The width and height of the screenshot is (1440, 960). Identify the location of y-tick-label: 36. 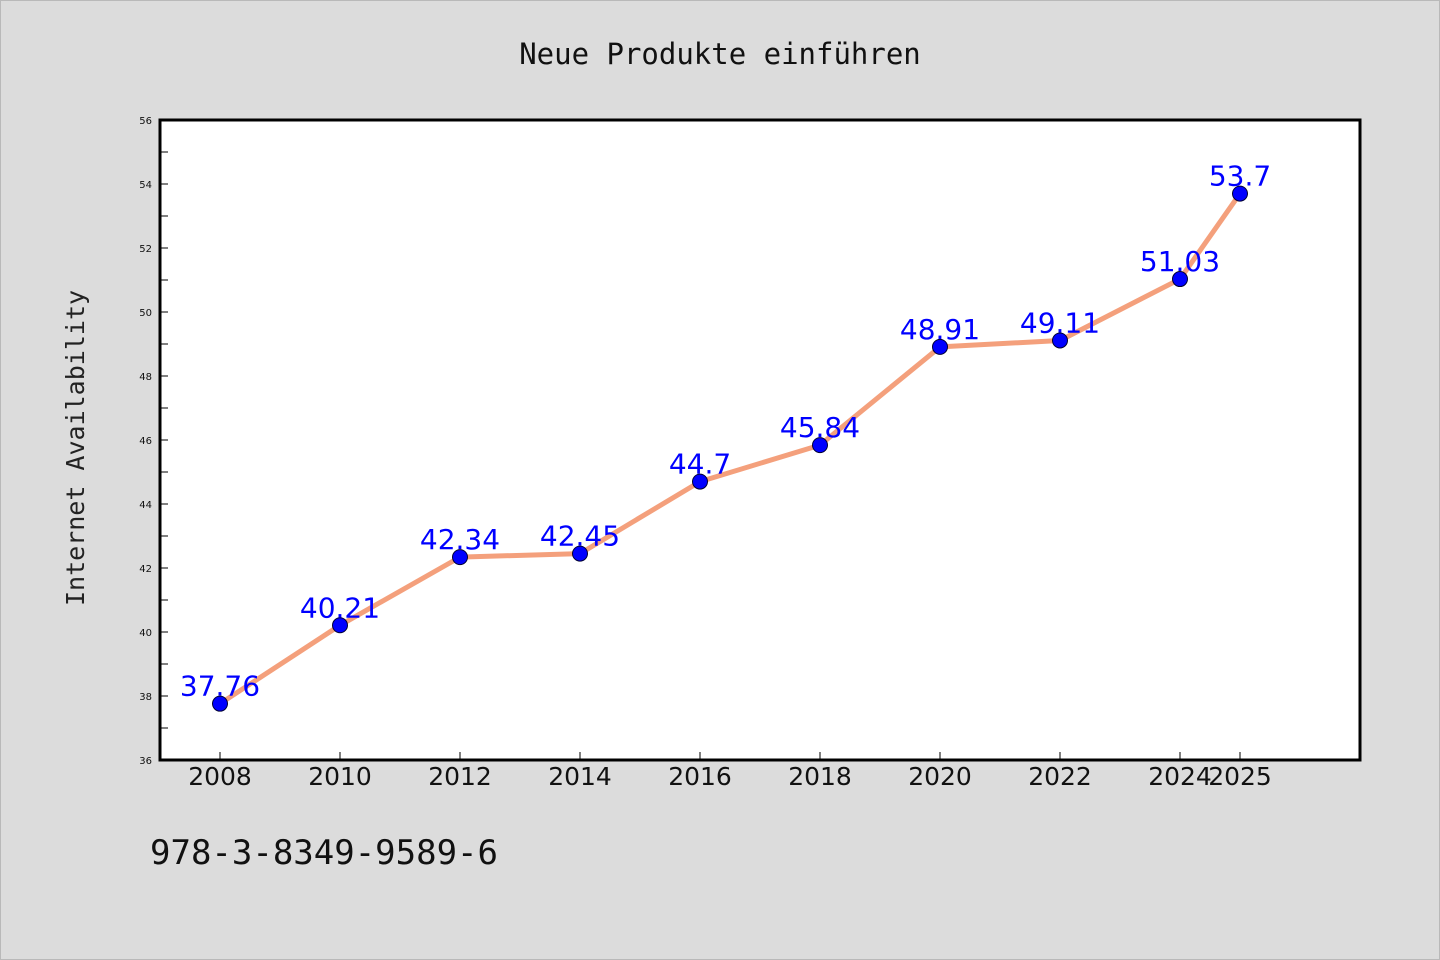
(145, 761).